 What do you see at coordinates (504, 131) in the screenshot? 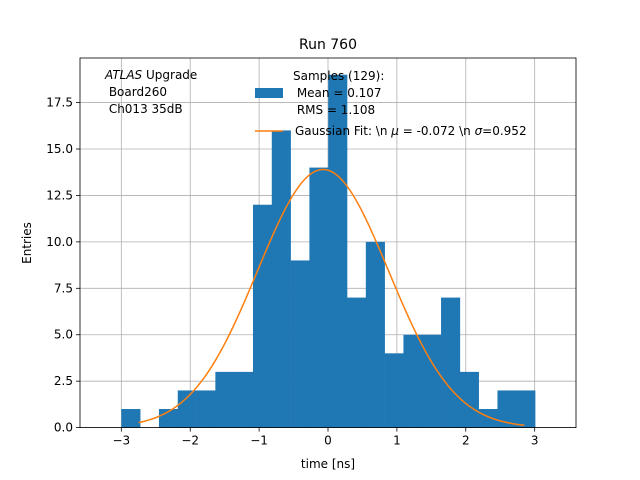
I see `legend-fit-text-3: =0.952` at bounding box center [504, 131].